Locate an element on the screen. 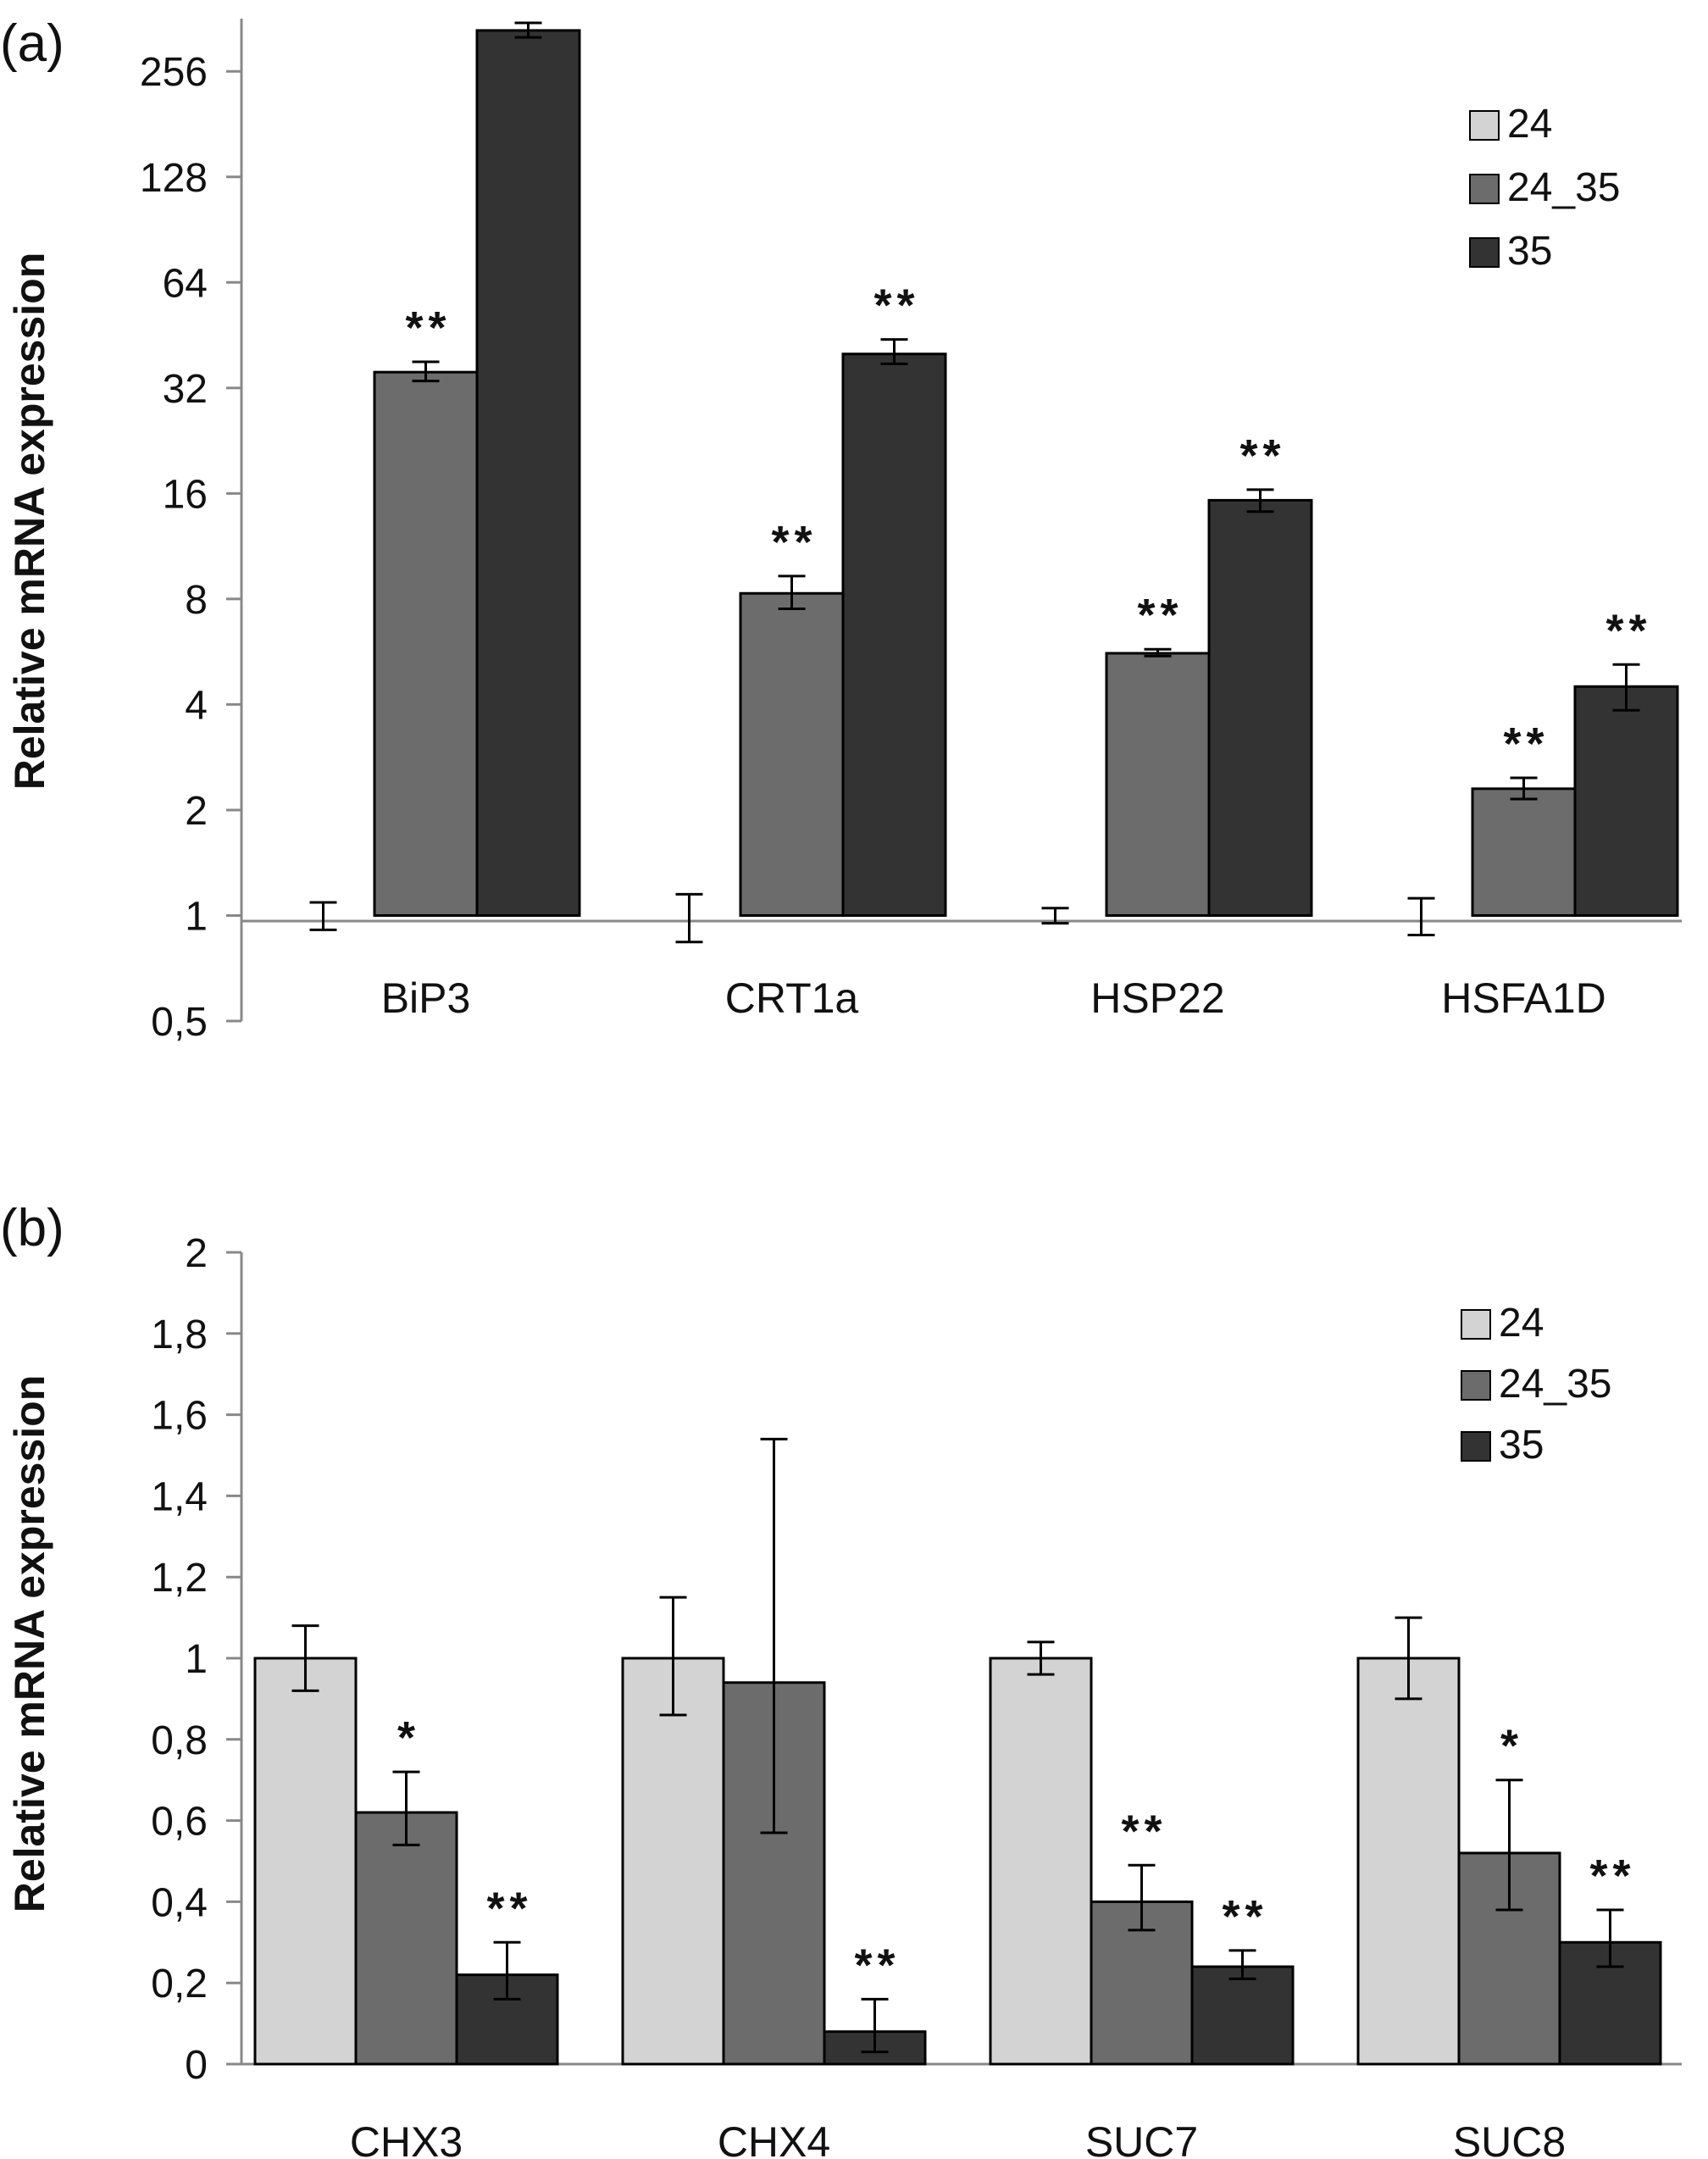 The width and height of the screenshot is (1708, 2159). y-tick-label: 8 is located at coordinates (196, 600).